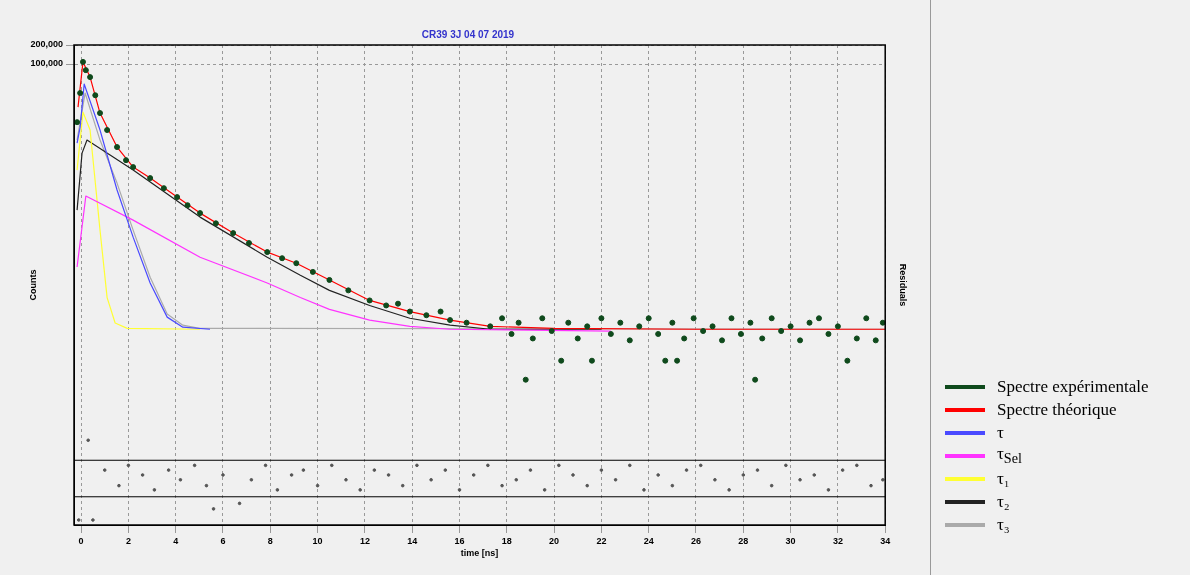 This screenshot has height=575, width=1190. What do you see at coordinates (176, 540) in the screenshot?
I see `x-tick-label: 4` at bounding box center [176, 540].